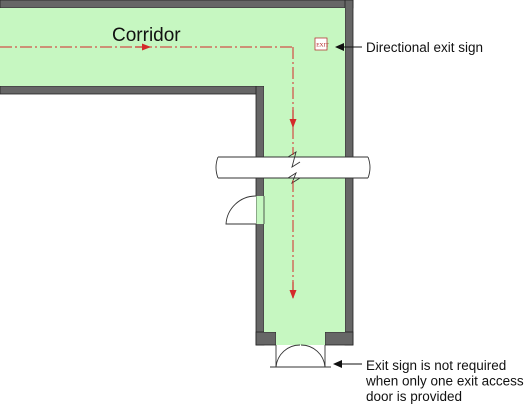 This screenshot has width=528, height=405. Describe the element at coordinates (146, 35) in the screenshot. I see `corridor-label: Corridor` at that location.